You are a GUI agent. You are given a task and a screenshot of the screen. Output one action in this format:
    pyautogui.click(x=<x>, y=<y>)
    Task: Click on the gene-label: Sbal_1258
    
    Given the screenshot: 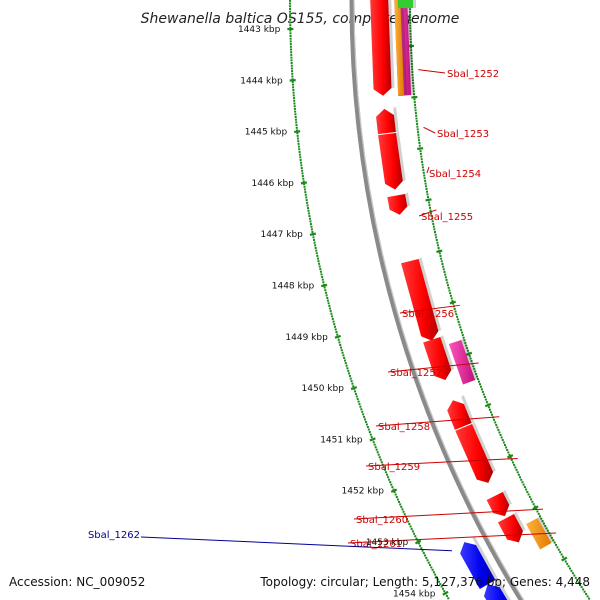 What is the action you would take?
    pyautogui.click(x=404, y=427)
    